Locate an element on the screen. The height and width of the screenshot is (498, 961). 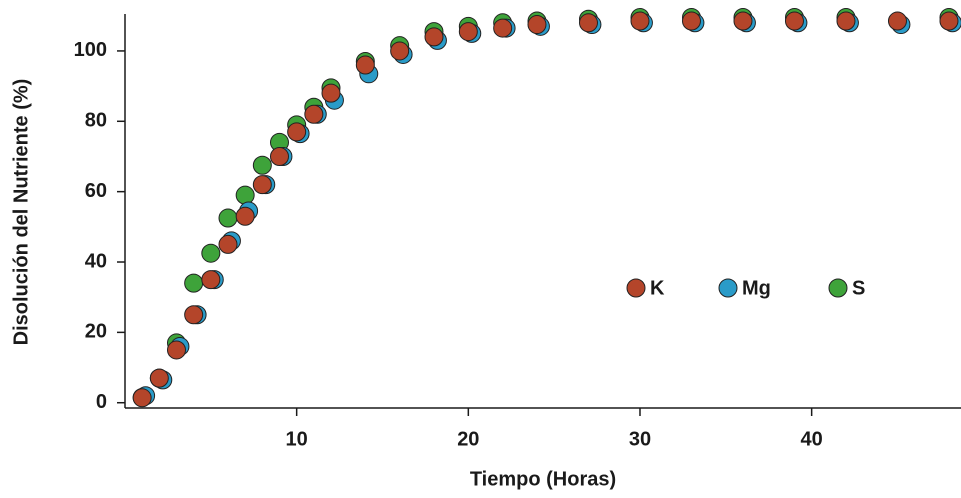
y-tick-label: 100 is located at coordinates (90, 50).